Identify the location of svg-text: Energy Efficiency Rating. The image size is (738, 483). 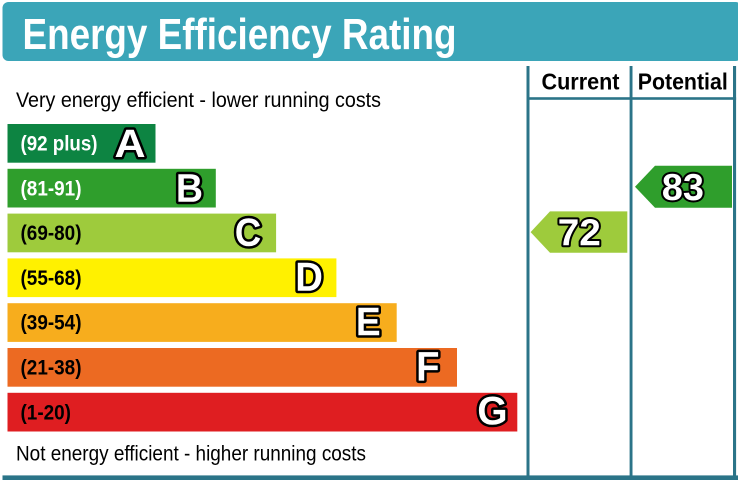
(240, 34).